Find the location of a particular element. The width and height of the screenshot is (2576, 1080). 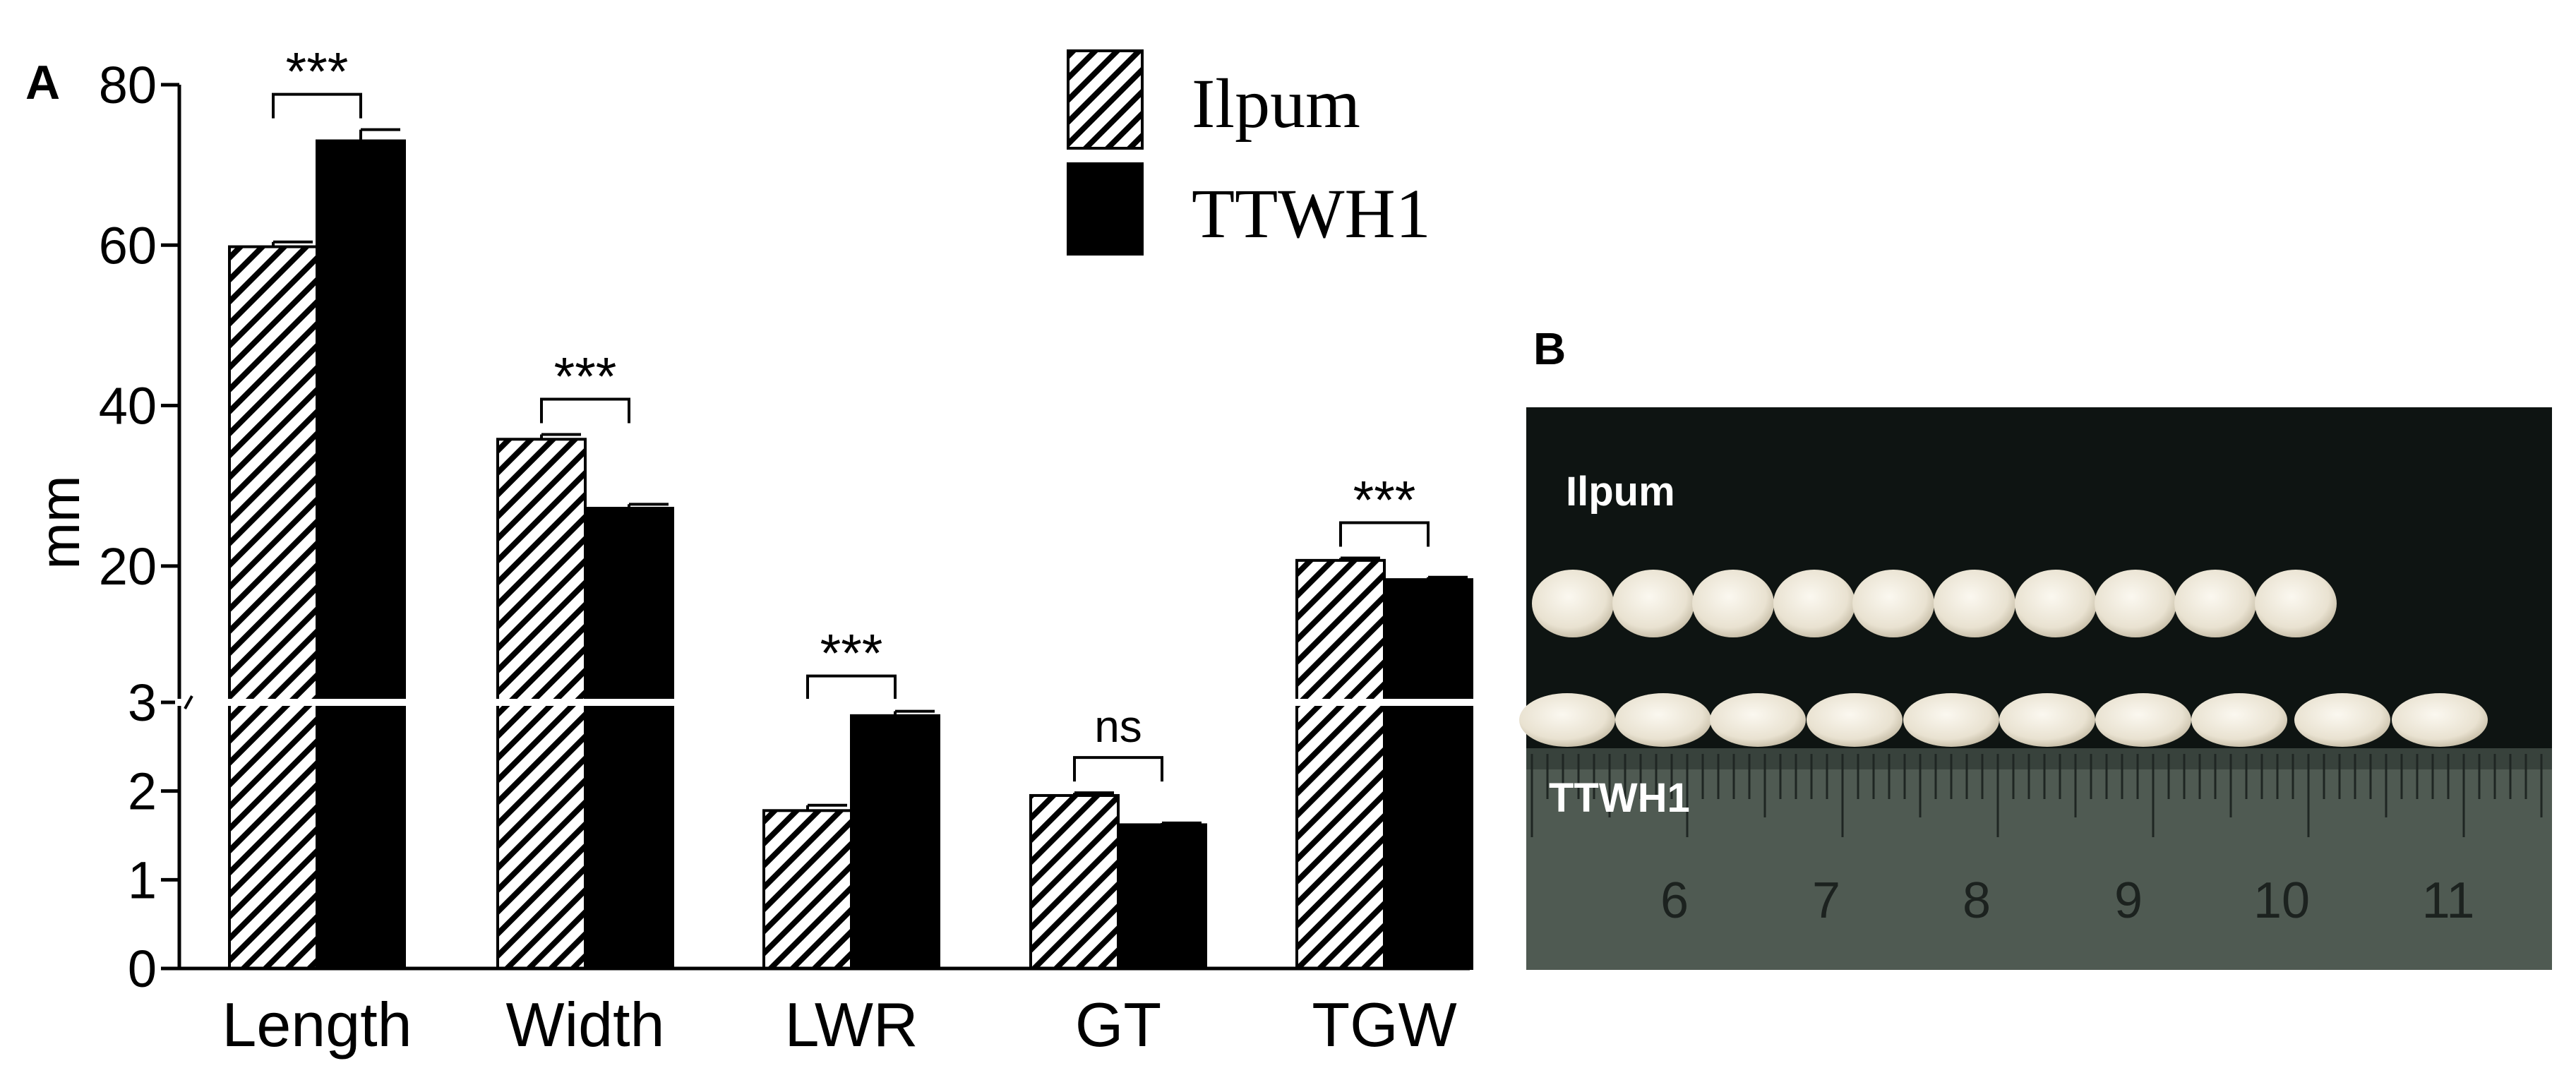

x-category-labels: Length Width LWR GT TGW is located at coordinates (839, 1025).